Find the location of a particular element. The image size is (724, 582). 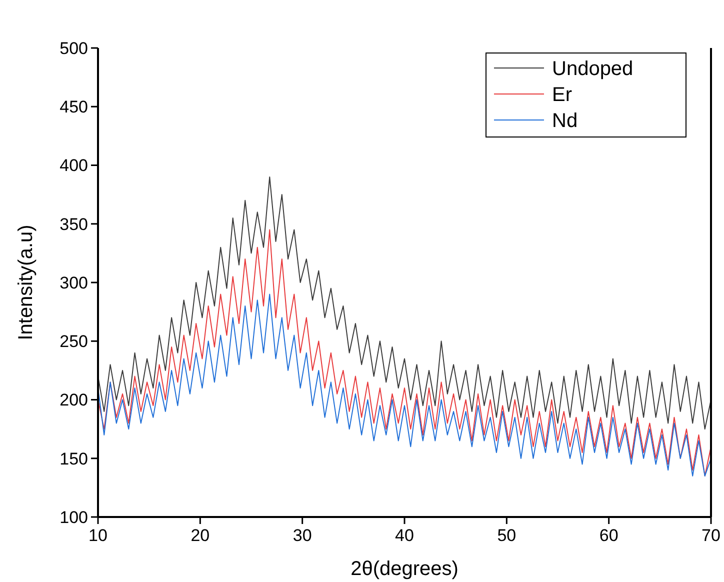

legend-label: Undoped is located at coordinates (593, 69).